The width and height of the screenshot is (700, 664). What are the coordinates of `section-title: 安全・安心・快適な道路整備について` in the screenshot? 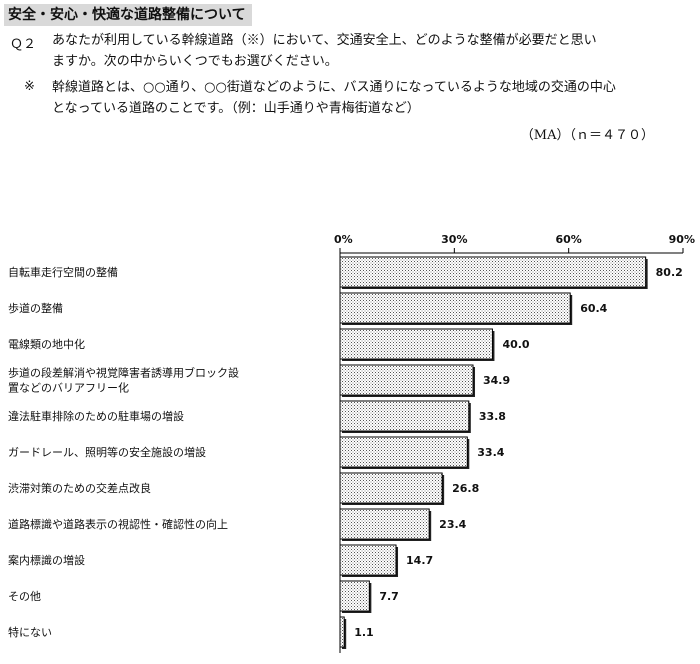 It's located at (128, 15).